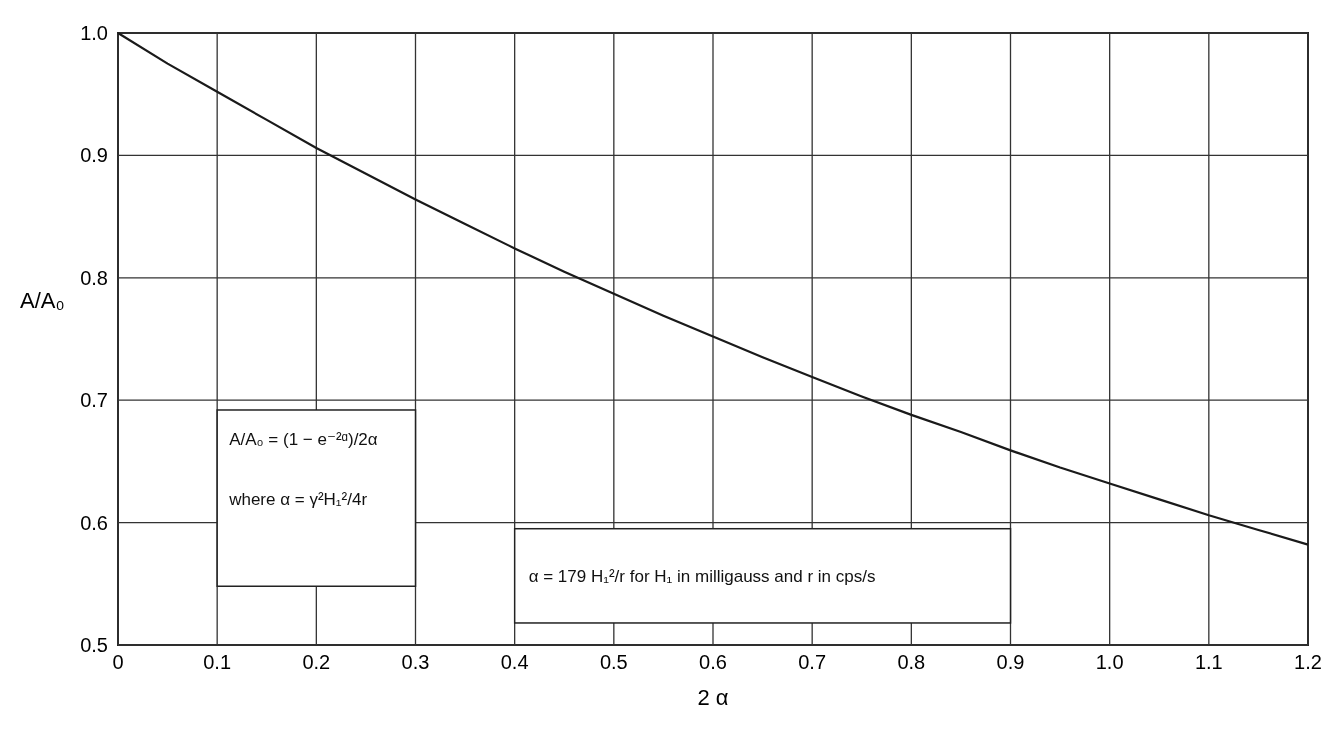 This screenshot has height=732, width=1340. Describe the element at coordinates (94, 522) in the screenshot. I see `y-tick-label: 0.6` at that location.